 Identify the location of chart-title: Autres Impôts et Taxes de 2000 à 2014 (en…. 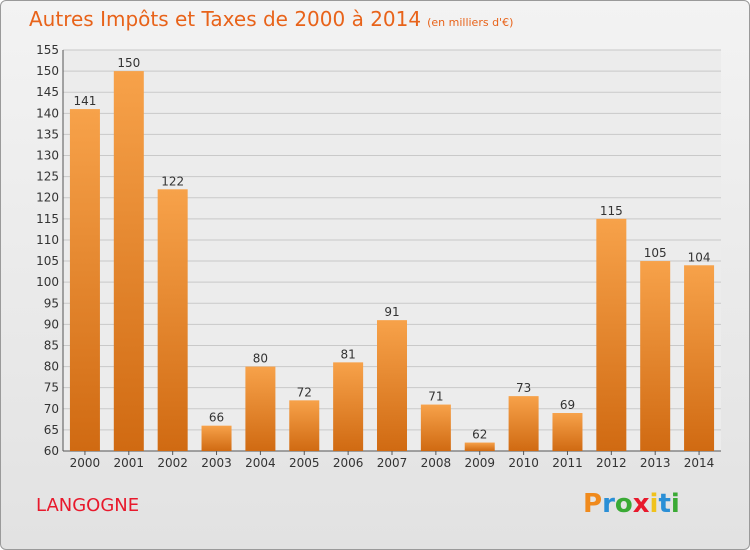
(271, 19).